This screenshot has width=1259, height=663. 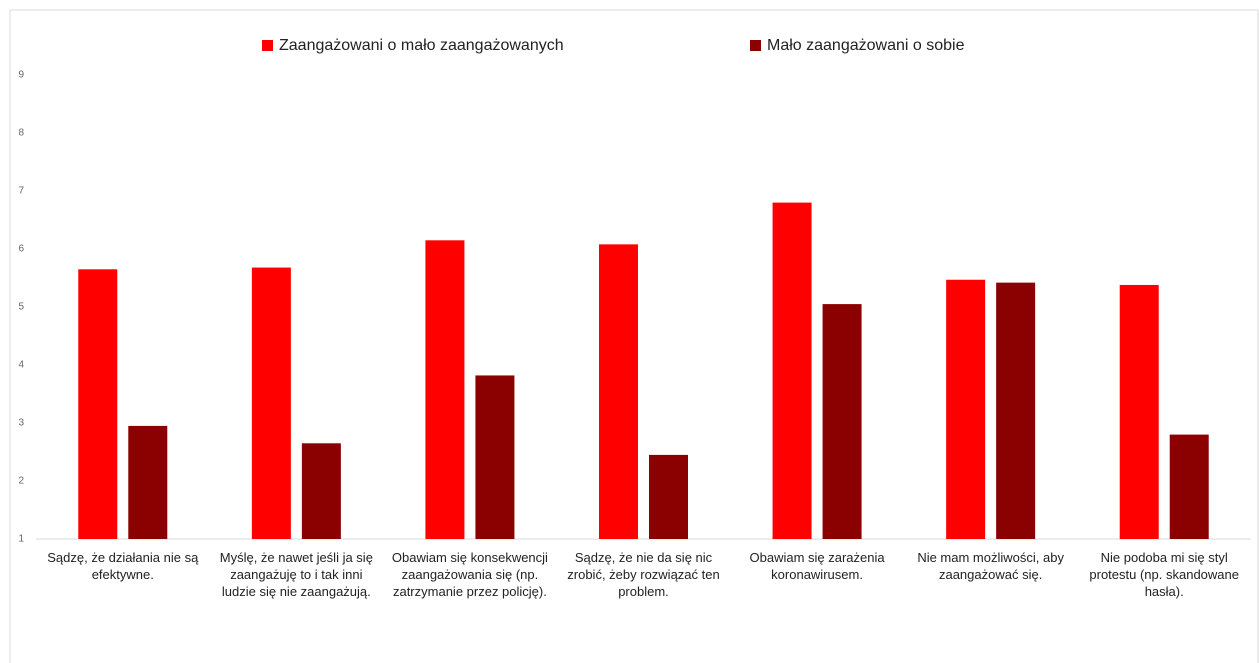 I want to click on legend-label: Zaangażowani o mało zaangażowanych, so click(x=421, y=45).